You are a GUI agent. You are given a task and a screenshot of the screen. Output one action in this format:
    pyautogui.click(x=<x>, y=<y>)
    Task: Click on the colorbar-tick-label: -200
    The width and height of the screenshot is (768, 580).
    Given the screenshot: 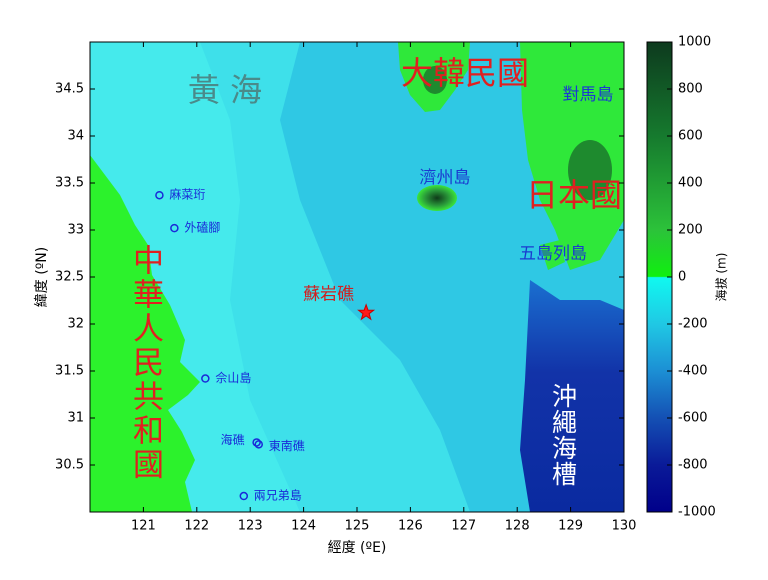 What is the action you would take?
    pyautogui.click(x=693, y=324)
    